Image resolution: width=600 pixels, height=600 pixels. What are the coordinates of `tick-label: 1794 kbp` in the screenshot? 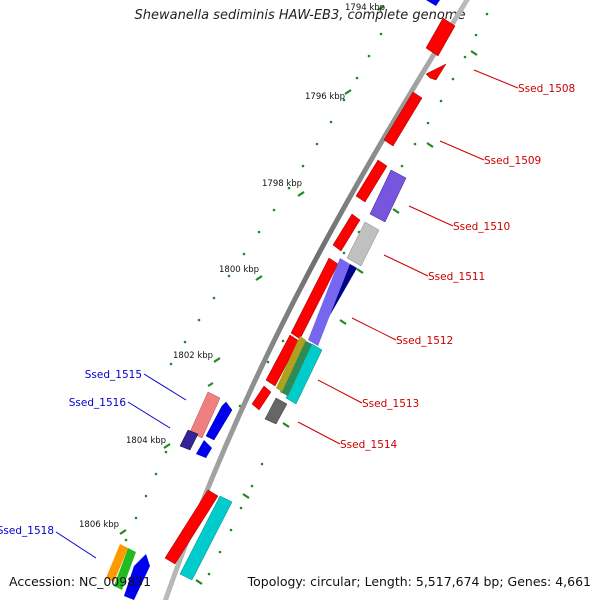 It's located at (365, 8).